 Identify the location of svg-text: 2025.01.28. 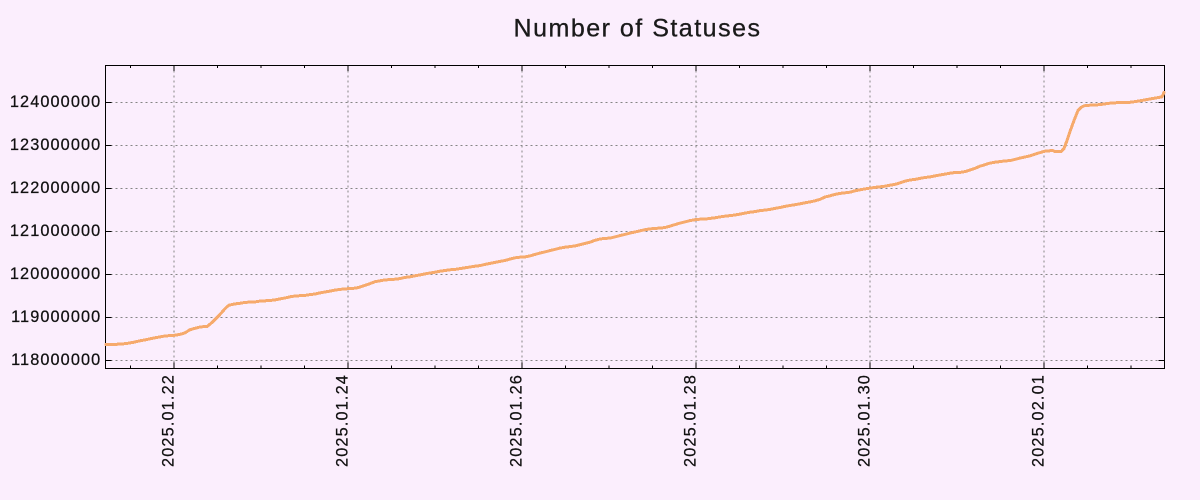
(691, 420).